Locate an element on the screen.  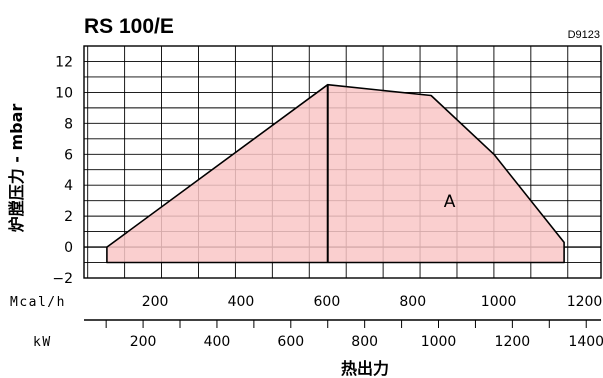
mcal-axis: 200 400 600 800 1000 1200 is located at coordinates (372, 302).